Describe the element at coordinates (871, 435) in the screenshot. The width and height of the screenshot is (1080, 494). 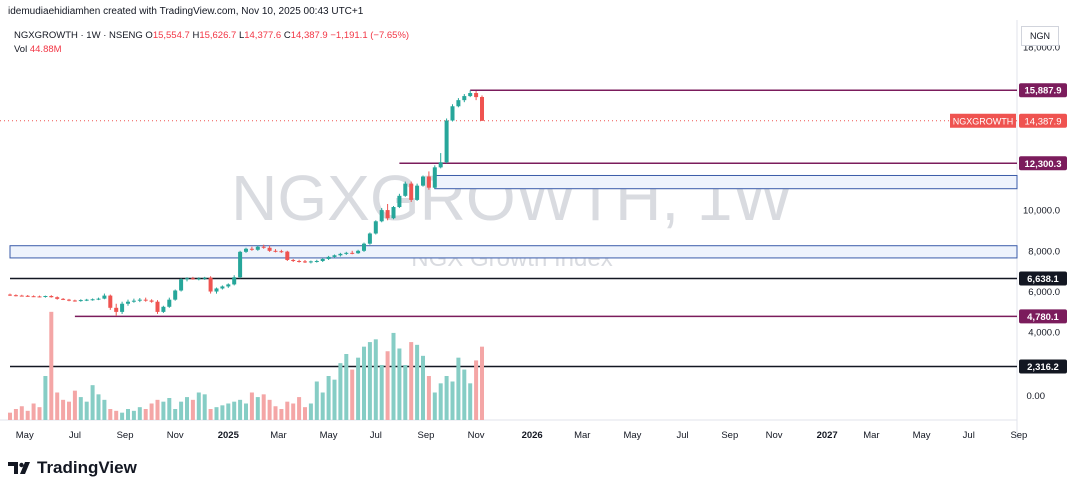
I see `x-tick-label: Mar` at that location.